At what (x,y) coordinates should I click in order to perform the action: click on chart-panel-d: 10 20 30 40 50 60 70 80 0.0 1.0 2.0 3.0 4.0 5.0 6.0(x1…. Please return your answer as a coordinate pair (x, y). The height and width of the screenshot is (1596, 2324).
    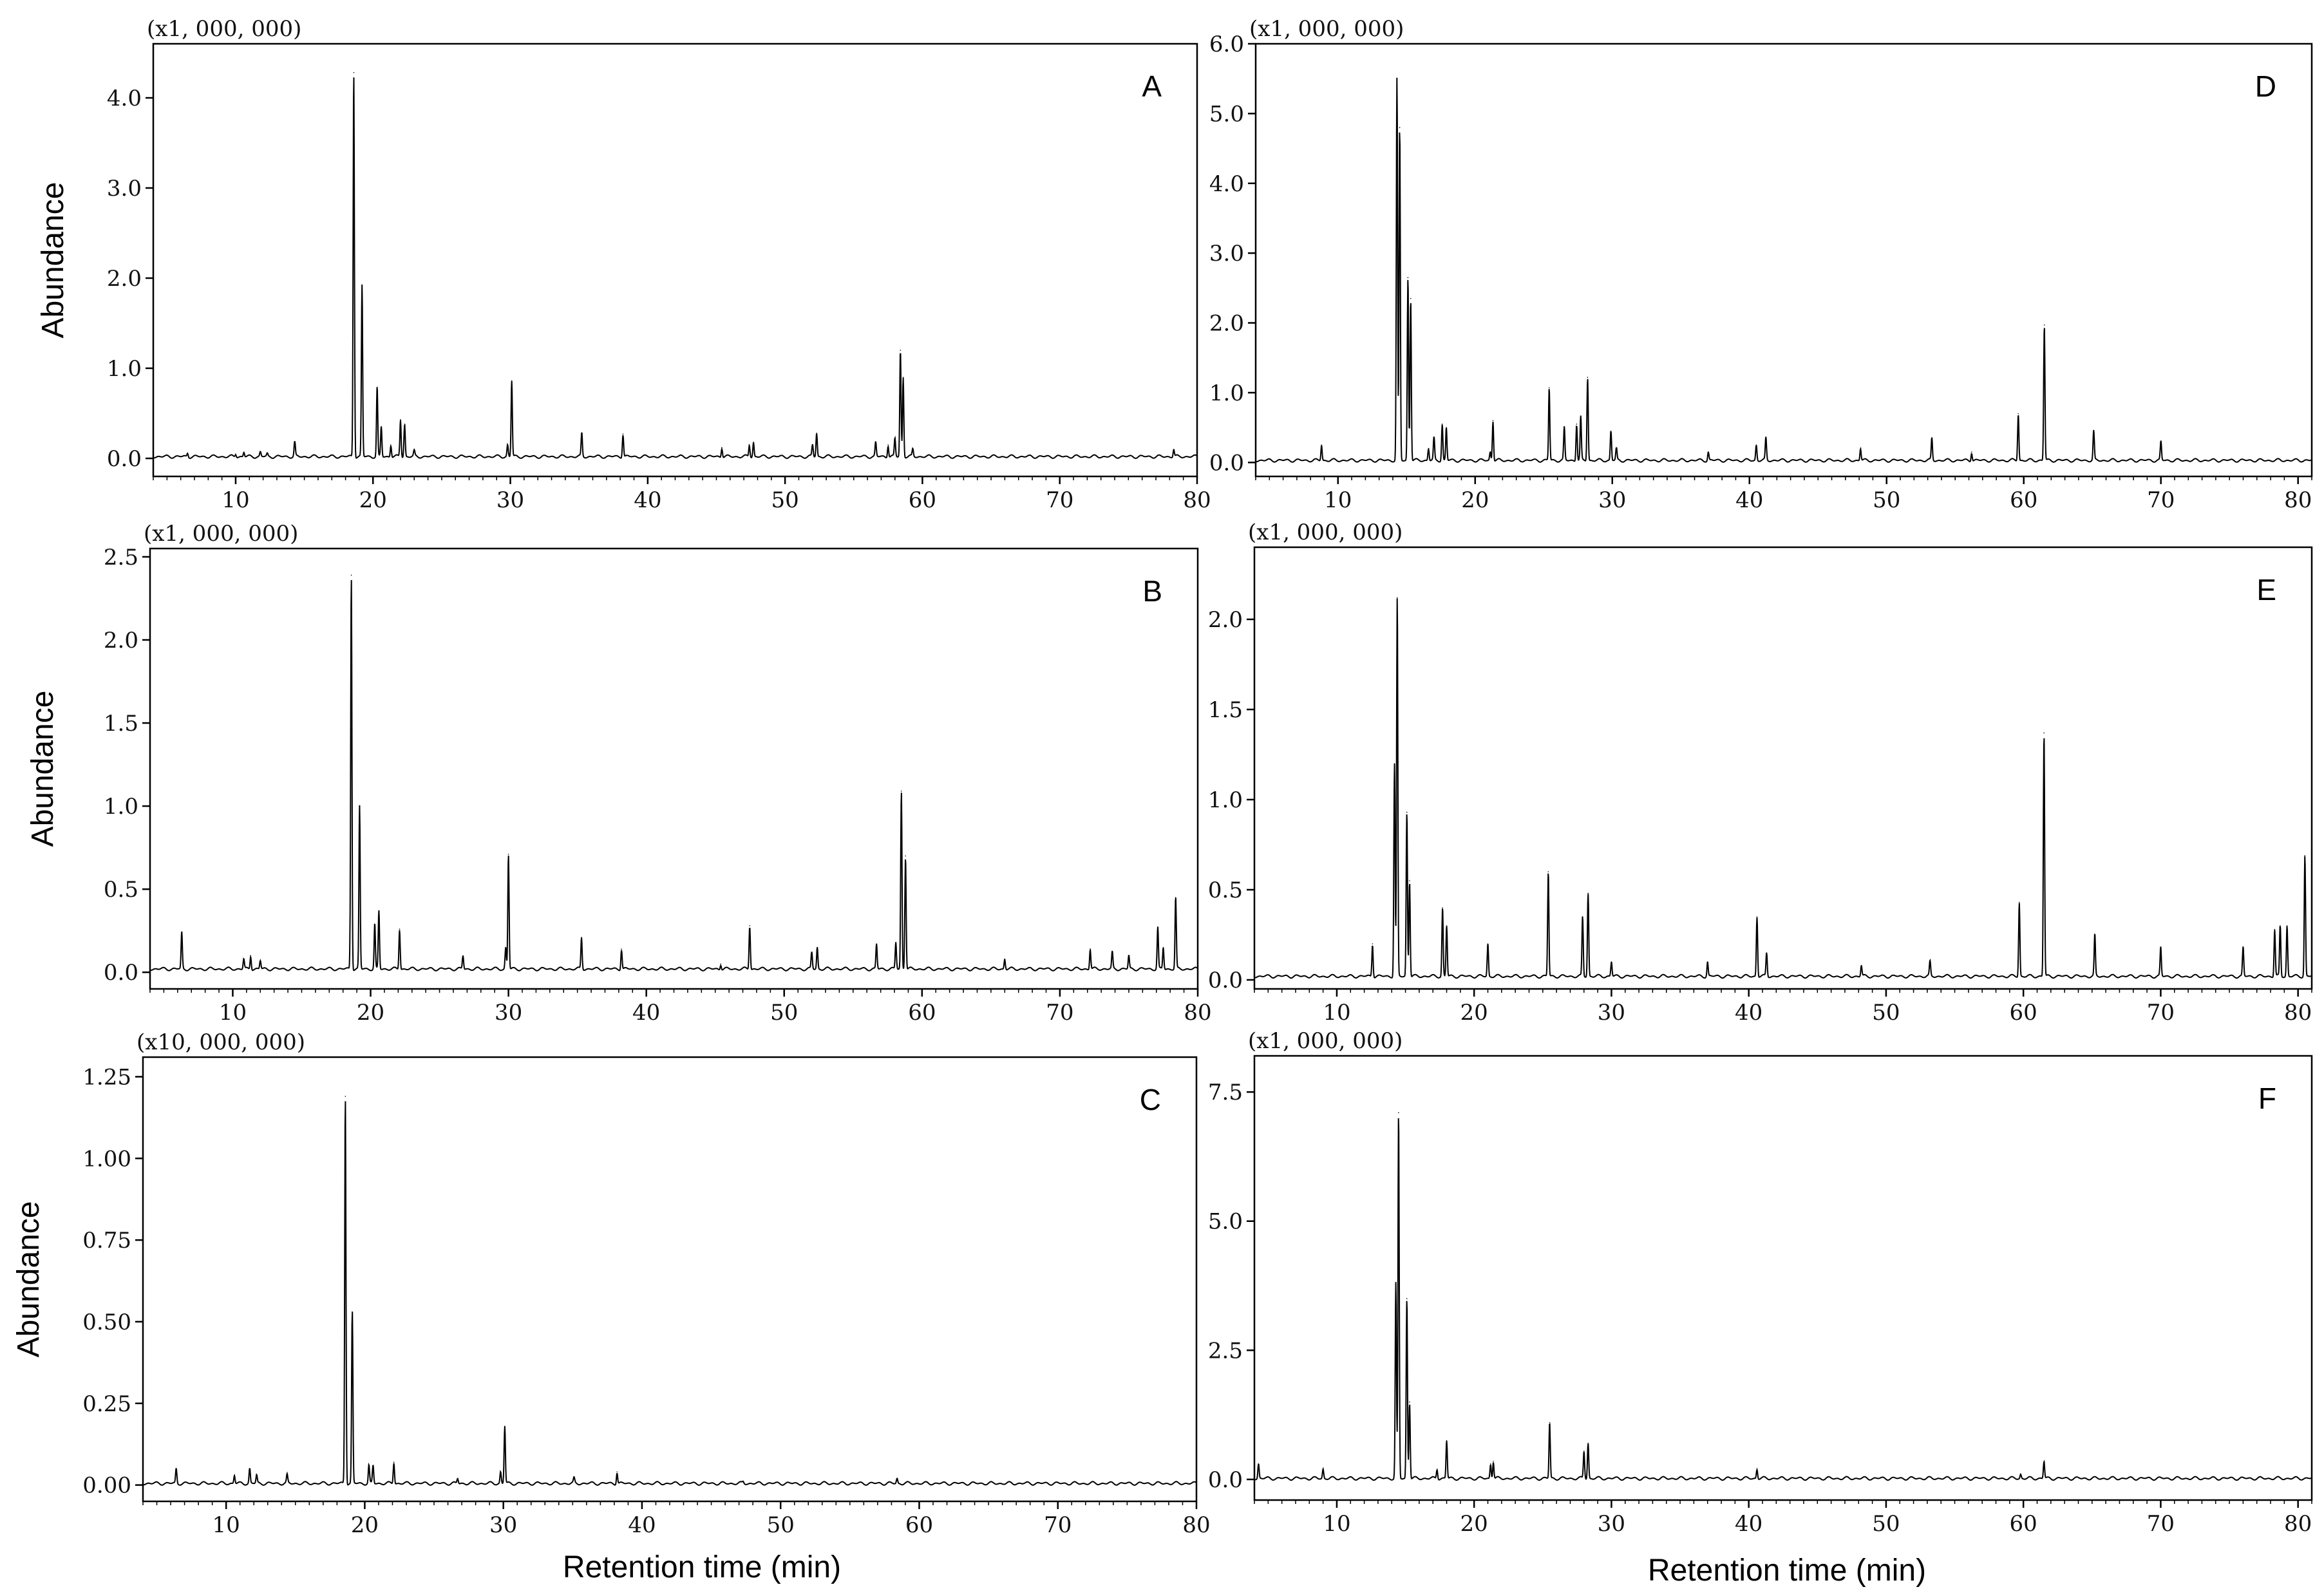
    Looking at the image, I should click on (1761, 264).